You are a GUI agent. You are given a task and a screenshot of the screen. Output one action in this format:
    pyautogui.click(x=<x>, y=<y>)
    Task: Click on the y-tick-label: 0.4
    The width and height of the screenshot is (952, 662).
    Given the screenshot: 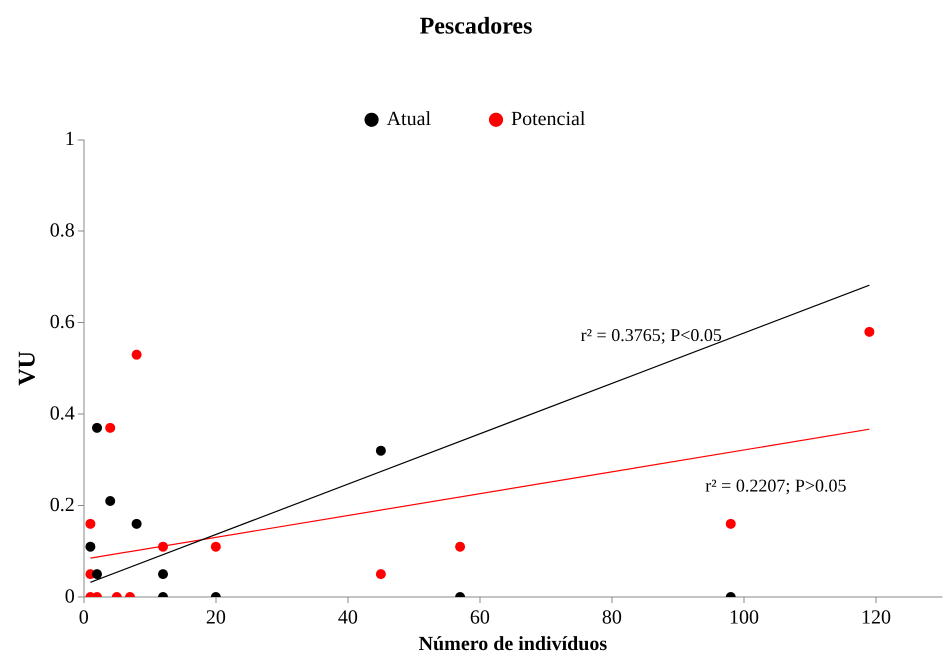 What is the action you would take?
    pyautogui.click(x=62, y=413)
    